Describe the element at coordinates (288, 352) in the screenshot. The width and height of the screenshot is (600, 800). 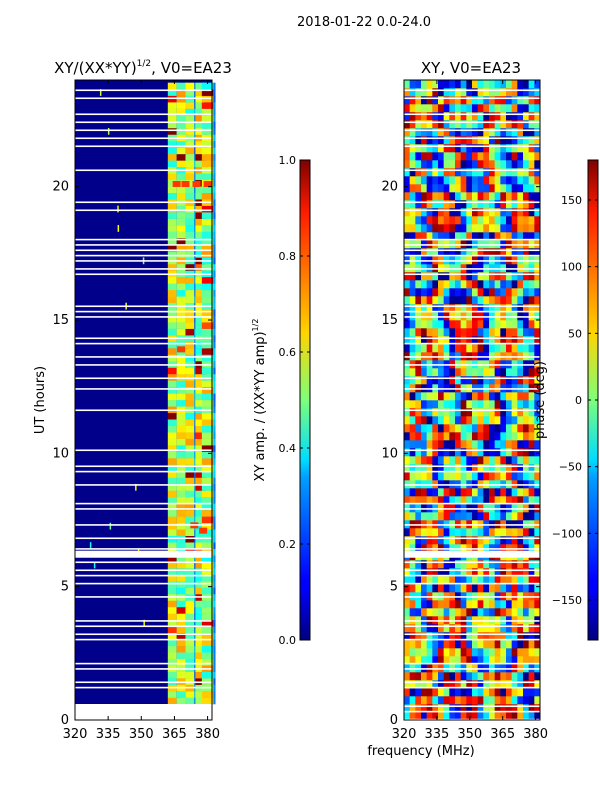
I see `colorbar-tick-label: 0.6` at that location.